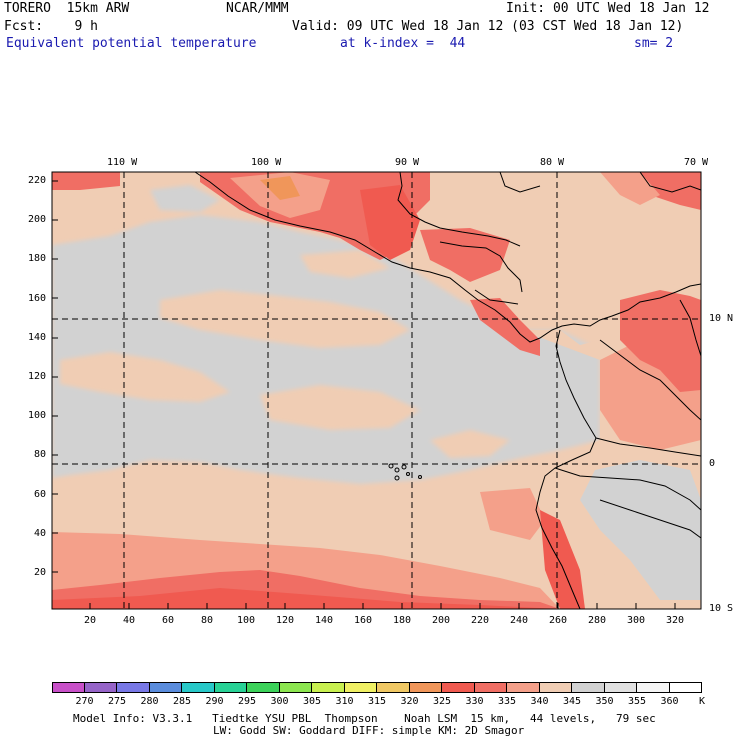 The image size is (740, 740). I want to click on longitude-label: 90 W, so click(407, 162).